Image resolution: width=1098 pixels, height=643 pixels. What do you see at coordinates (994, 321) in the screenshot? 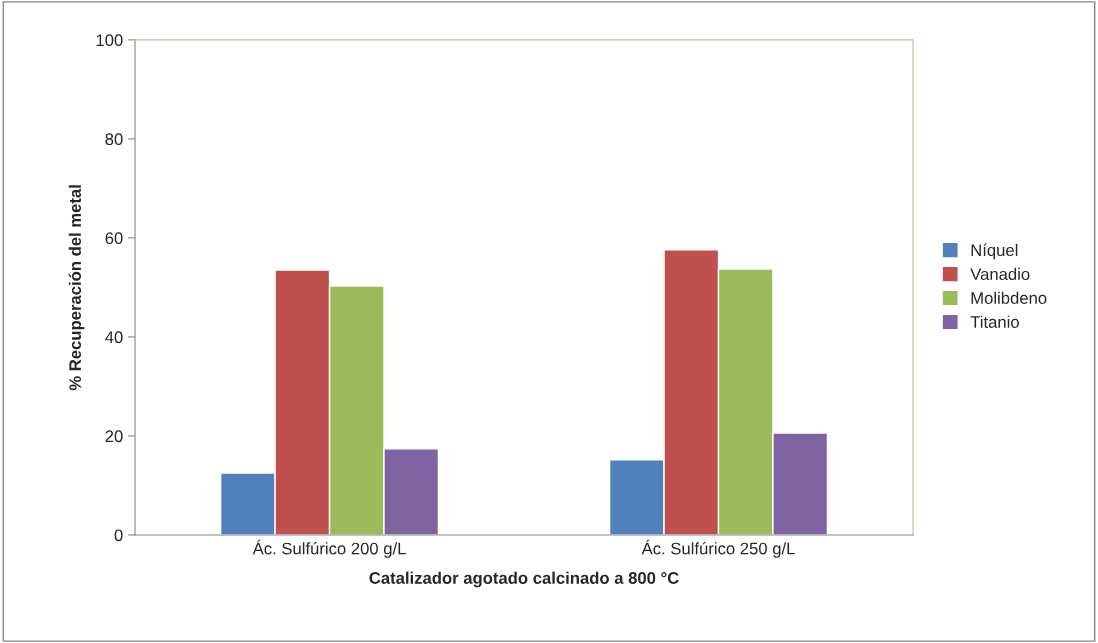
I see `legend-label: Titanio` at bounding box center [994, 321].